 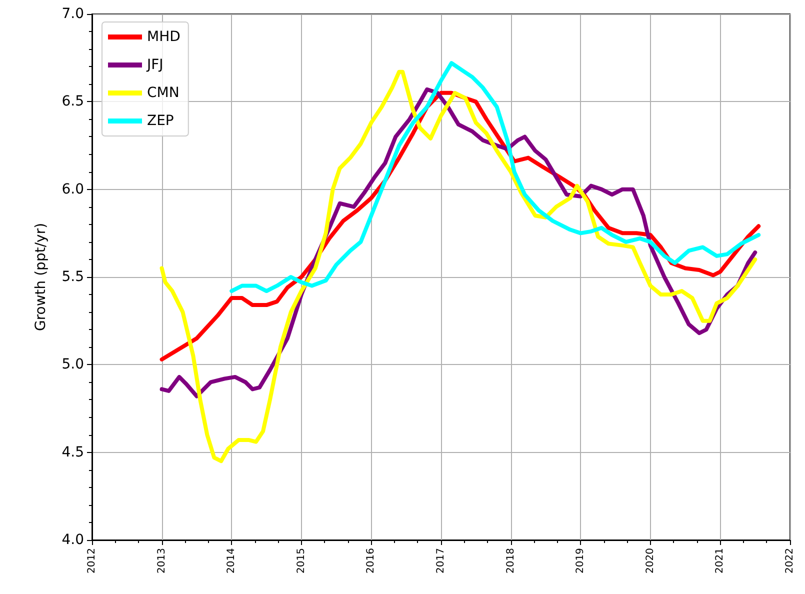 What do you see at coordinates (163, 93) in the screenshot?
I see `legend-label: CMN` at bounding box center [163, 93].